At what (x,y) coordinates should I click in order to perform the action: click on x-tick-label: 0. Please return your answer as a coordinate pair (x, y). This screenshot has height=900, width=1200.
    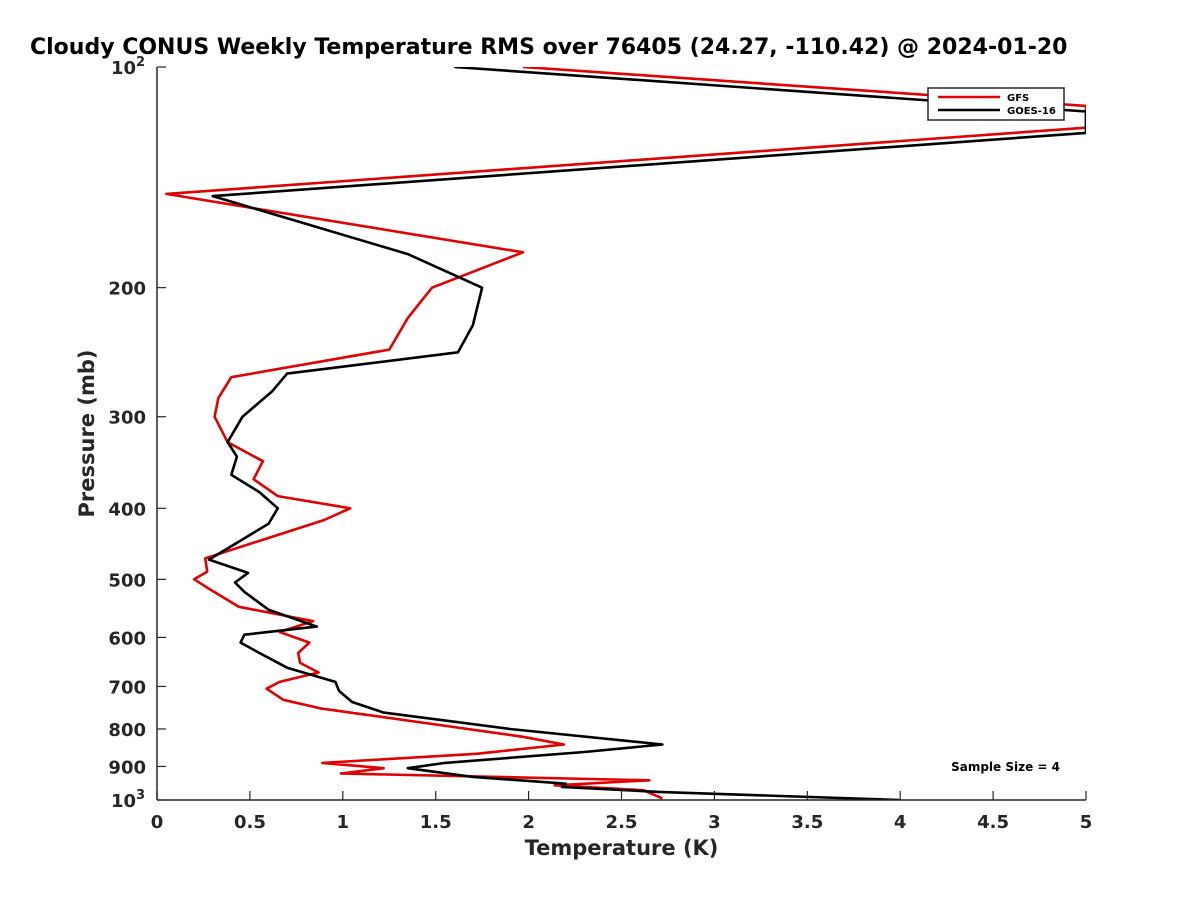
    Looking at the image, I should click on (157, 822).